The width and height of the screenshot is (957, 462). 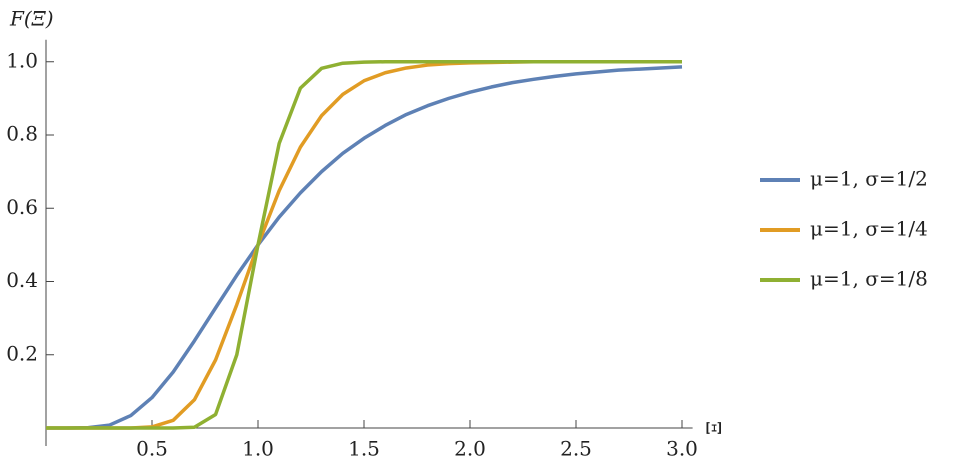 I want to click on y-tick-label: 1.0, so click(x=22, y=60).